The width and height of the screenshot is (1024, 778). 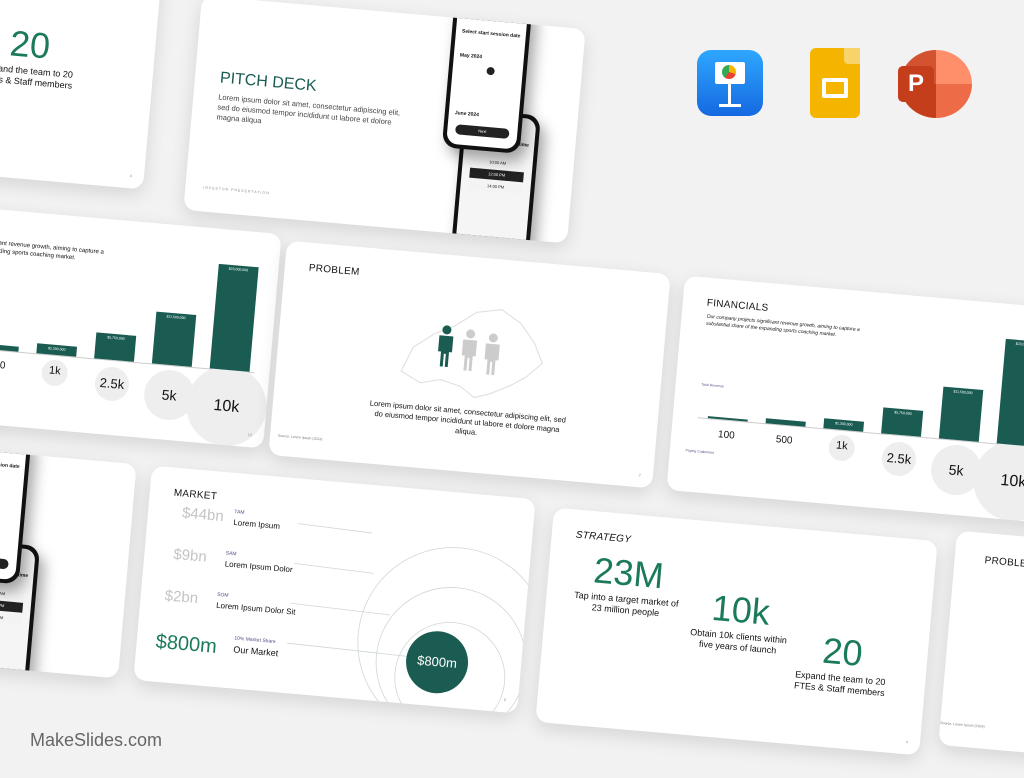 What do you see at coordinates (12, 593) in the screenshot?
I see `time-slot: 10:00 AM` at bounding box center [12, 593].